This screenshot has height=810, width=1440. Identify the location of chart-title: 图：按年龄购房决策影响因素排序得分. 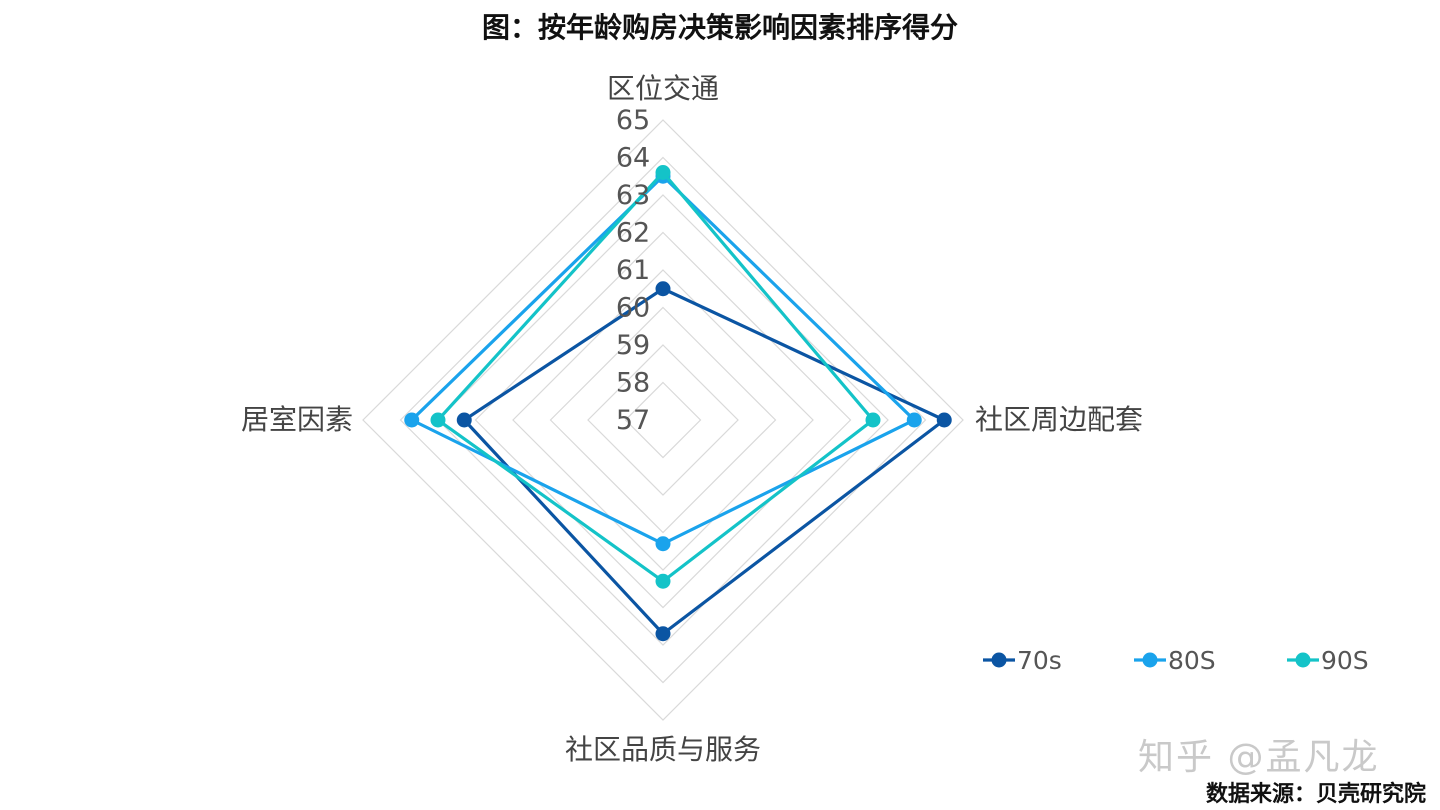
(719, 27).